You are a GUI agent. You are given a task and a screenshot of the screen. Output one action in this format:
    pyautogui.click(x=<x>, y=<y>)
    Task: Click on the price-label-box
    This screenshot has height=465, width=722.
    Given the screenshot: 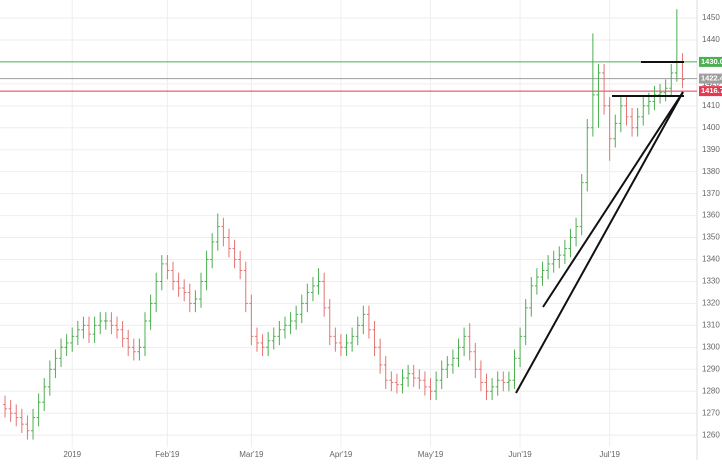 What is the action you would take?
    pyautogui.click(x=710, y=61)
    